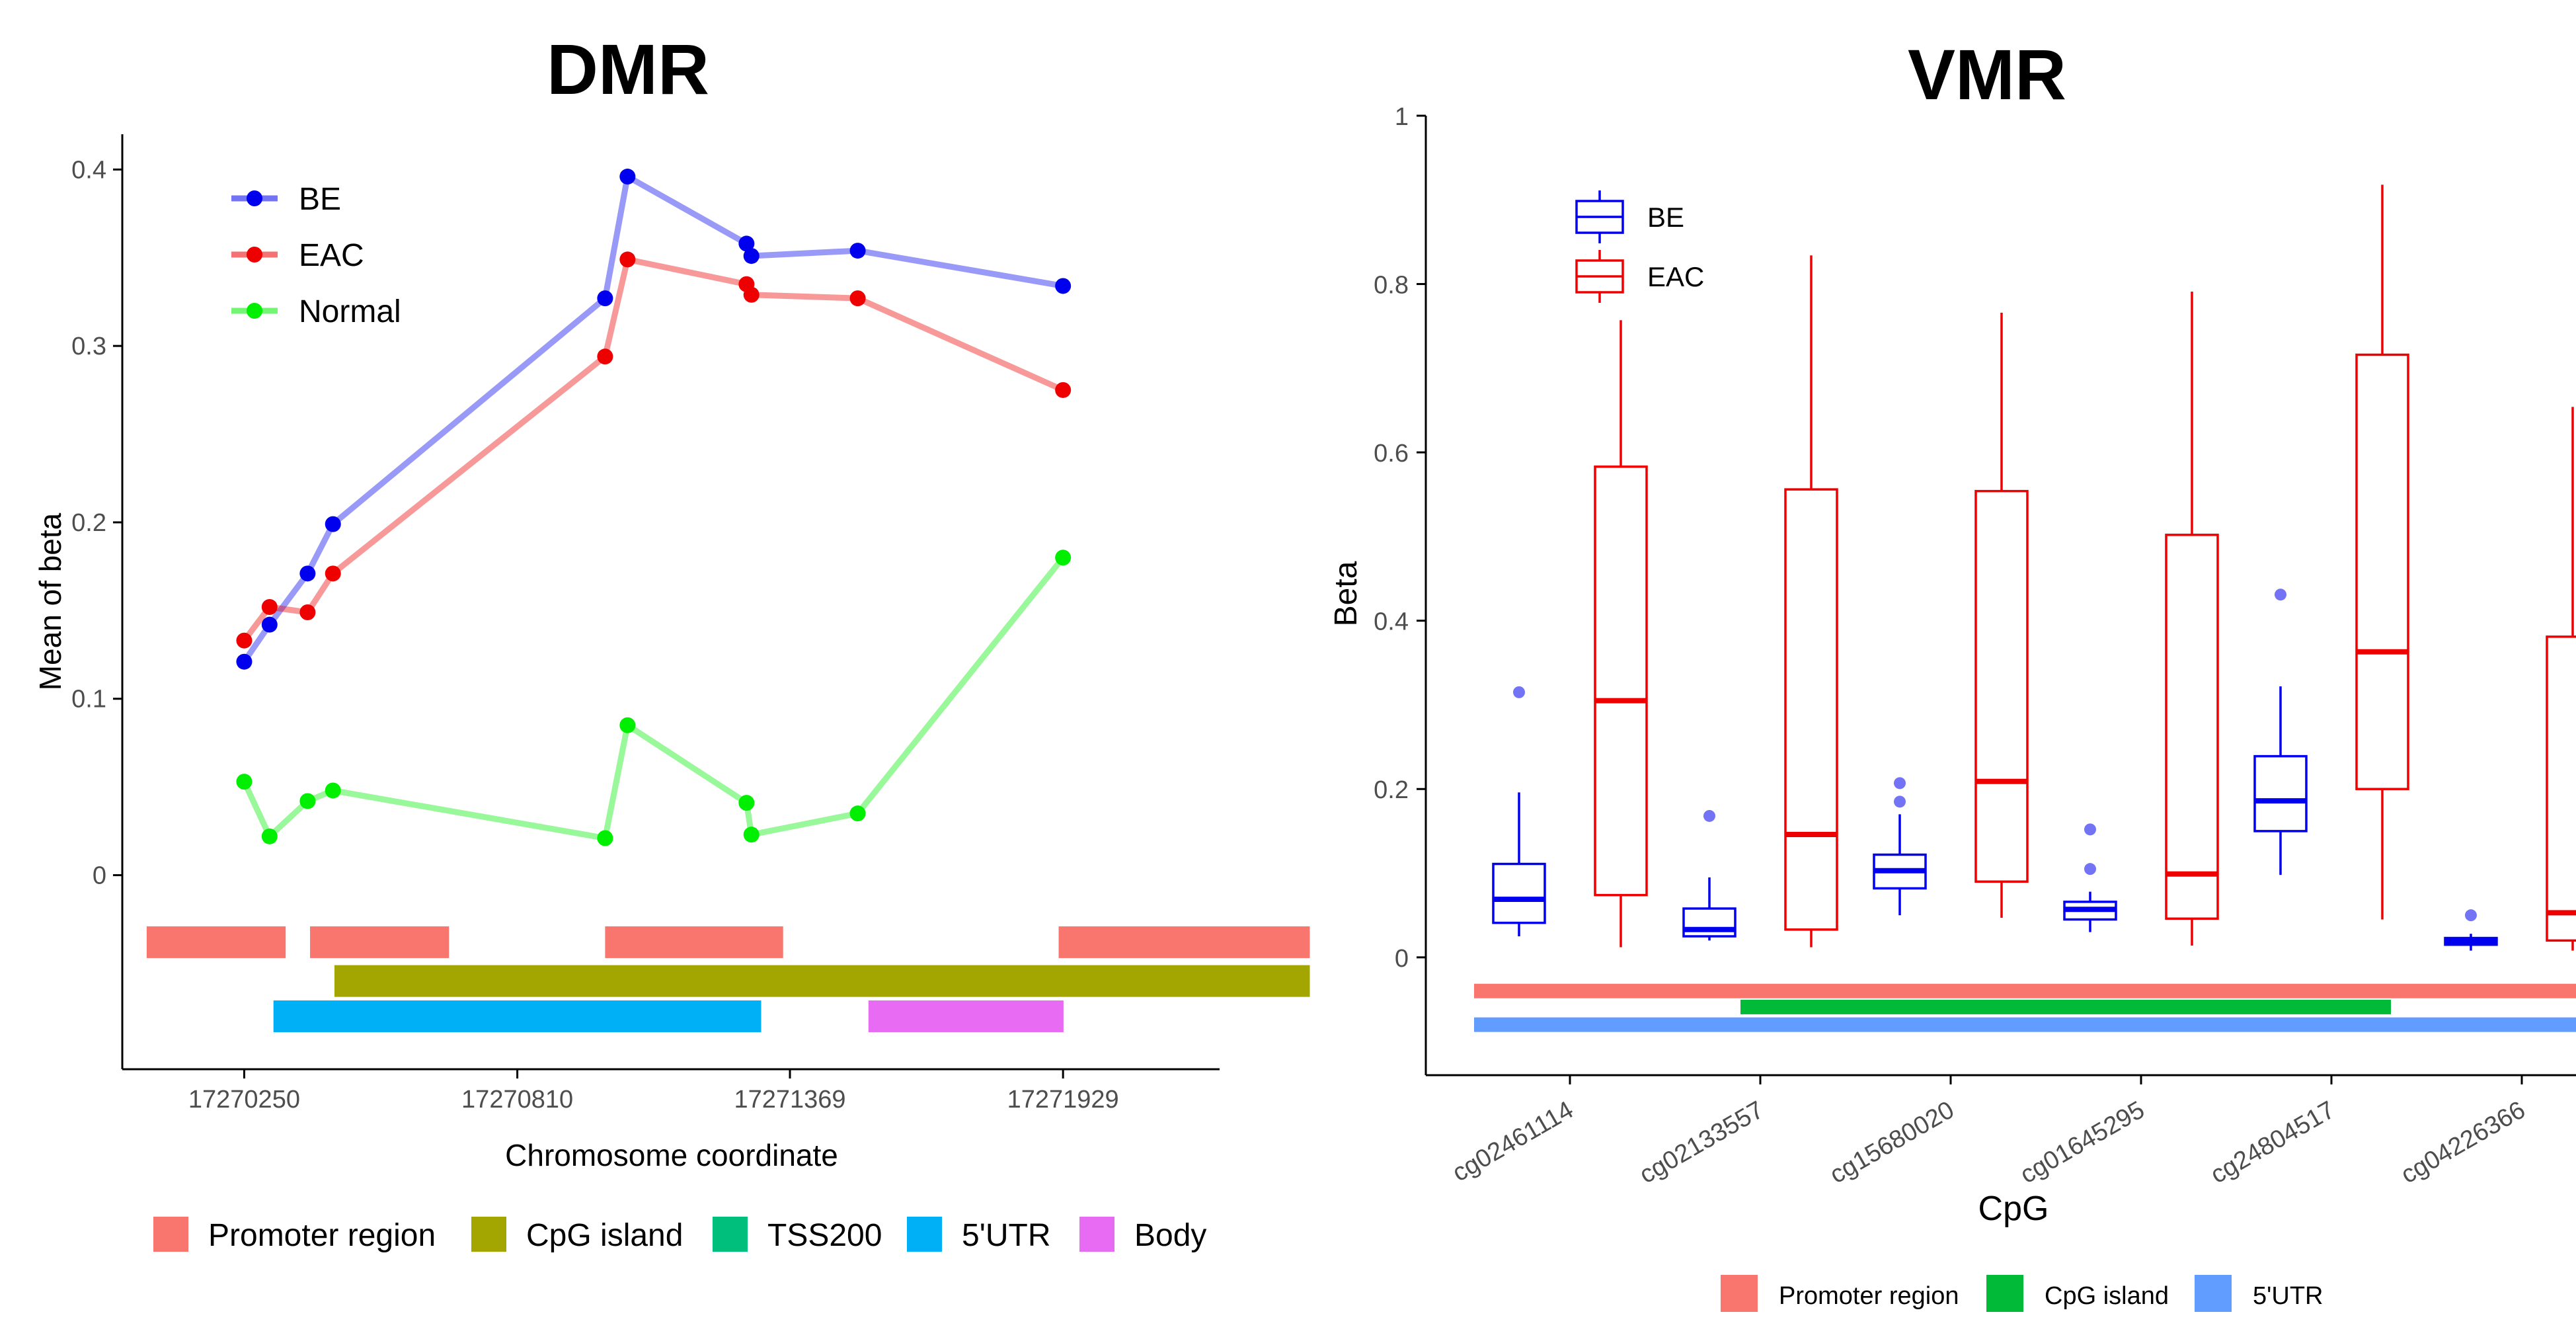  Describe the element at coordinates (2107, 1296) in the screenshot. I see `vmr-track-legend-label-cpg-island: CpG island` at that location.